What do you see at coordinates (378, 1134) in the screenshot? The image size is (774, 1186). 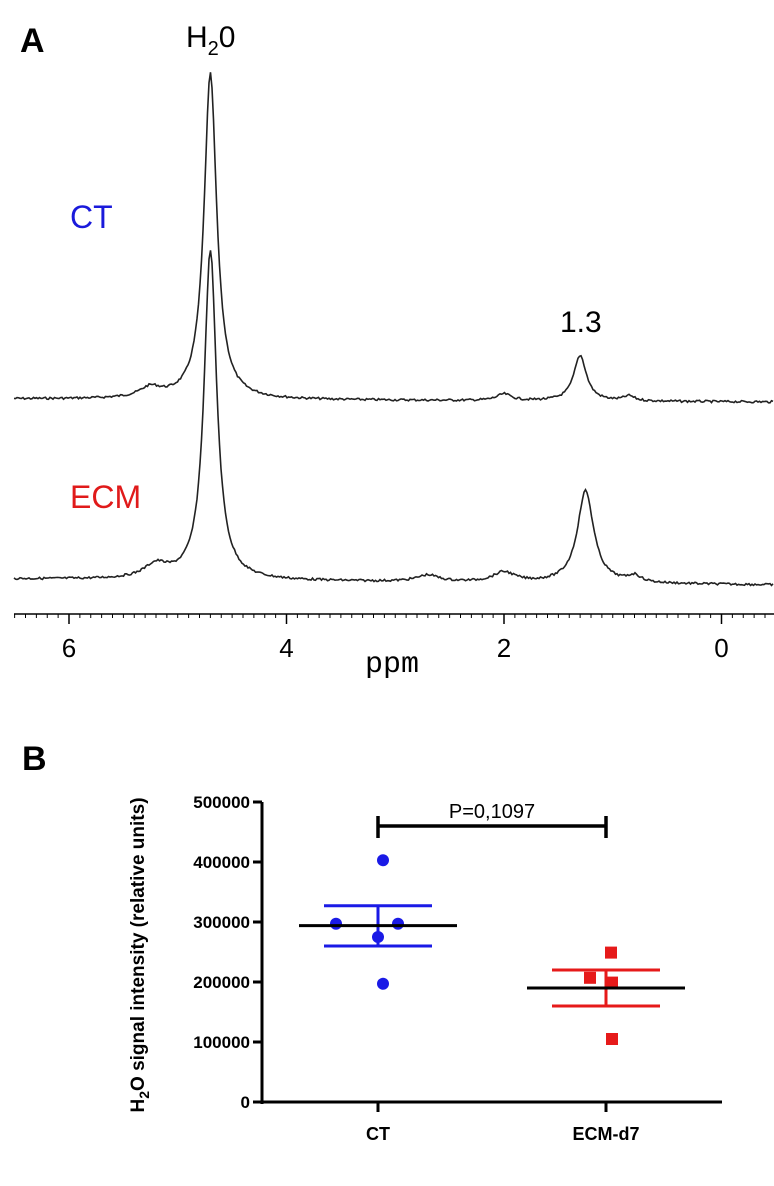 I see `category-label: CT` at bounding box center [378, 1134].